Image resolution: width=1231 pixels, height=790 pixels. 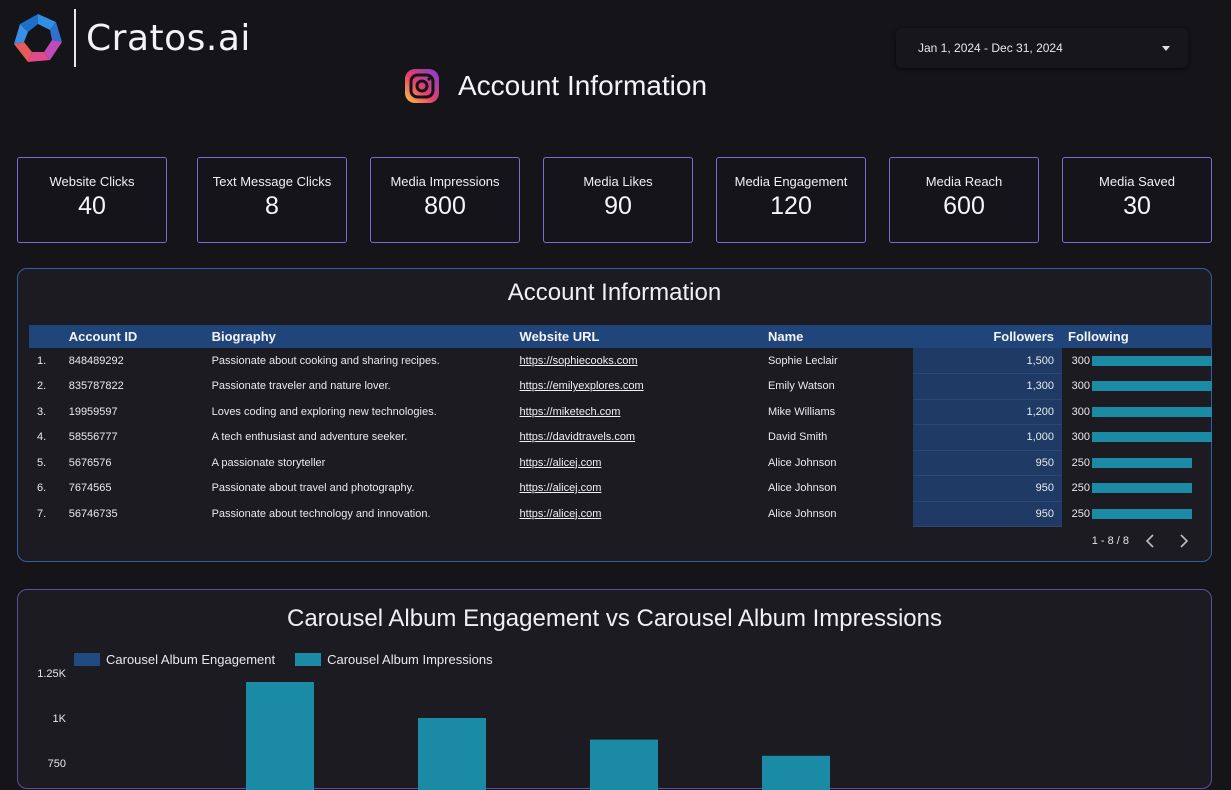 I want to click on cell-account-id: 835787822, so click(x=96, y=386).